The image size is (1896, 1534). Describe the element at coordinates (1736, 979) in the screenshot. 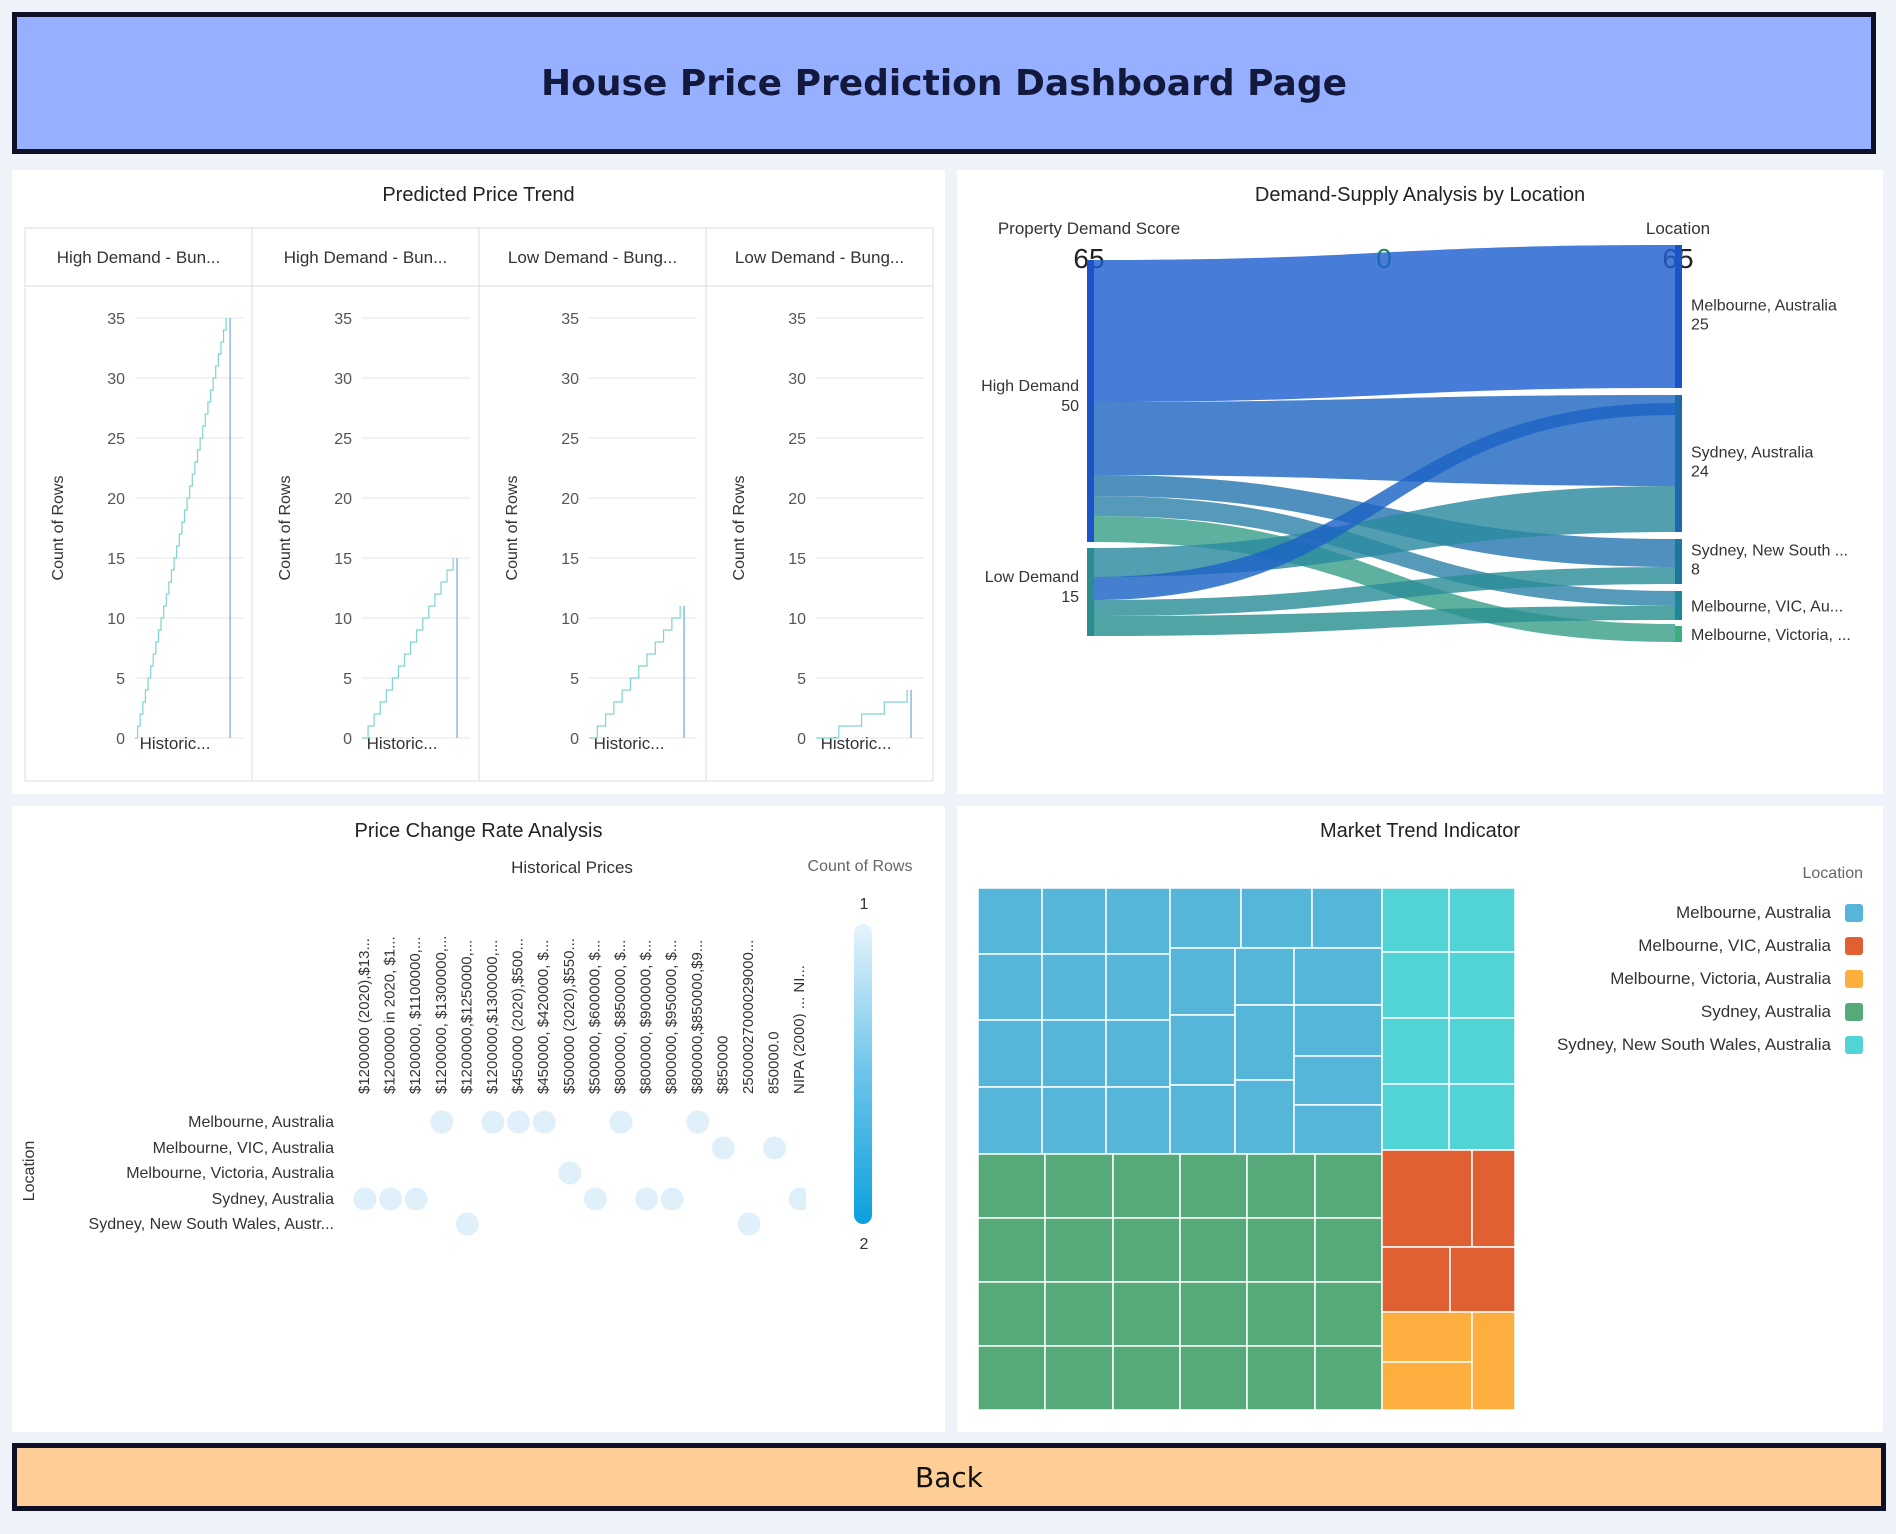

I see `treemap-legend-item: Melbourne, Victoria, Australia` at that location.